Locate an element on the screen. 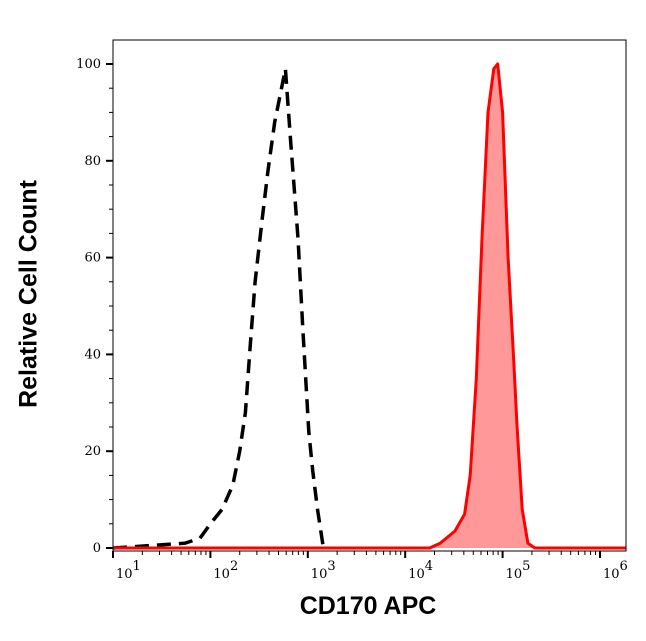  x-axis-title: CD170 APC is located at coordinates (368, 606).